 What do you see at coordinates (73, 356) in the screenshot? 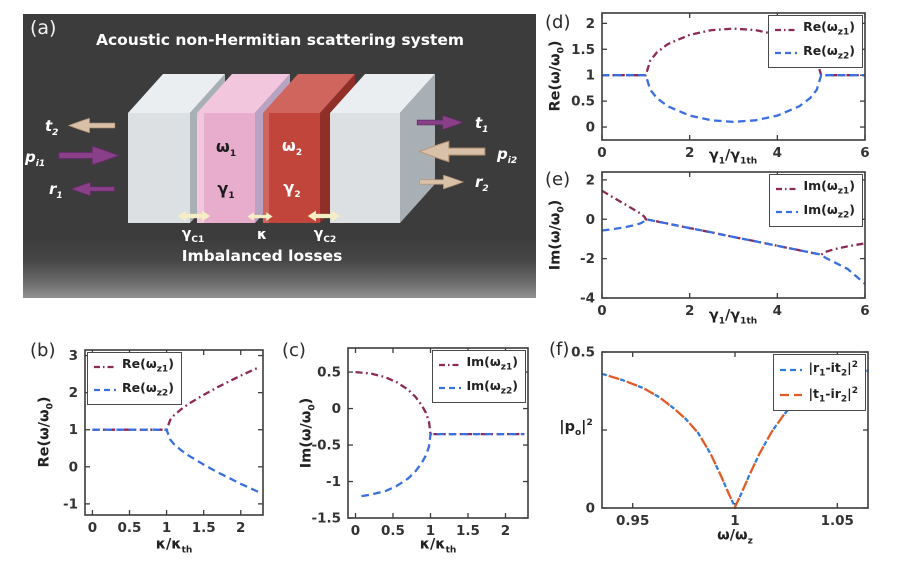
I see `y-tick-label: 3` at bounding box center [73, 356].